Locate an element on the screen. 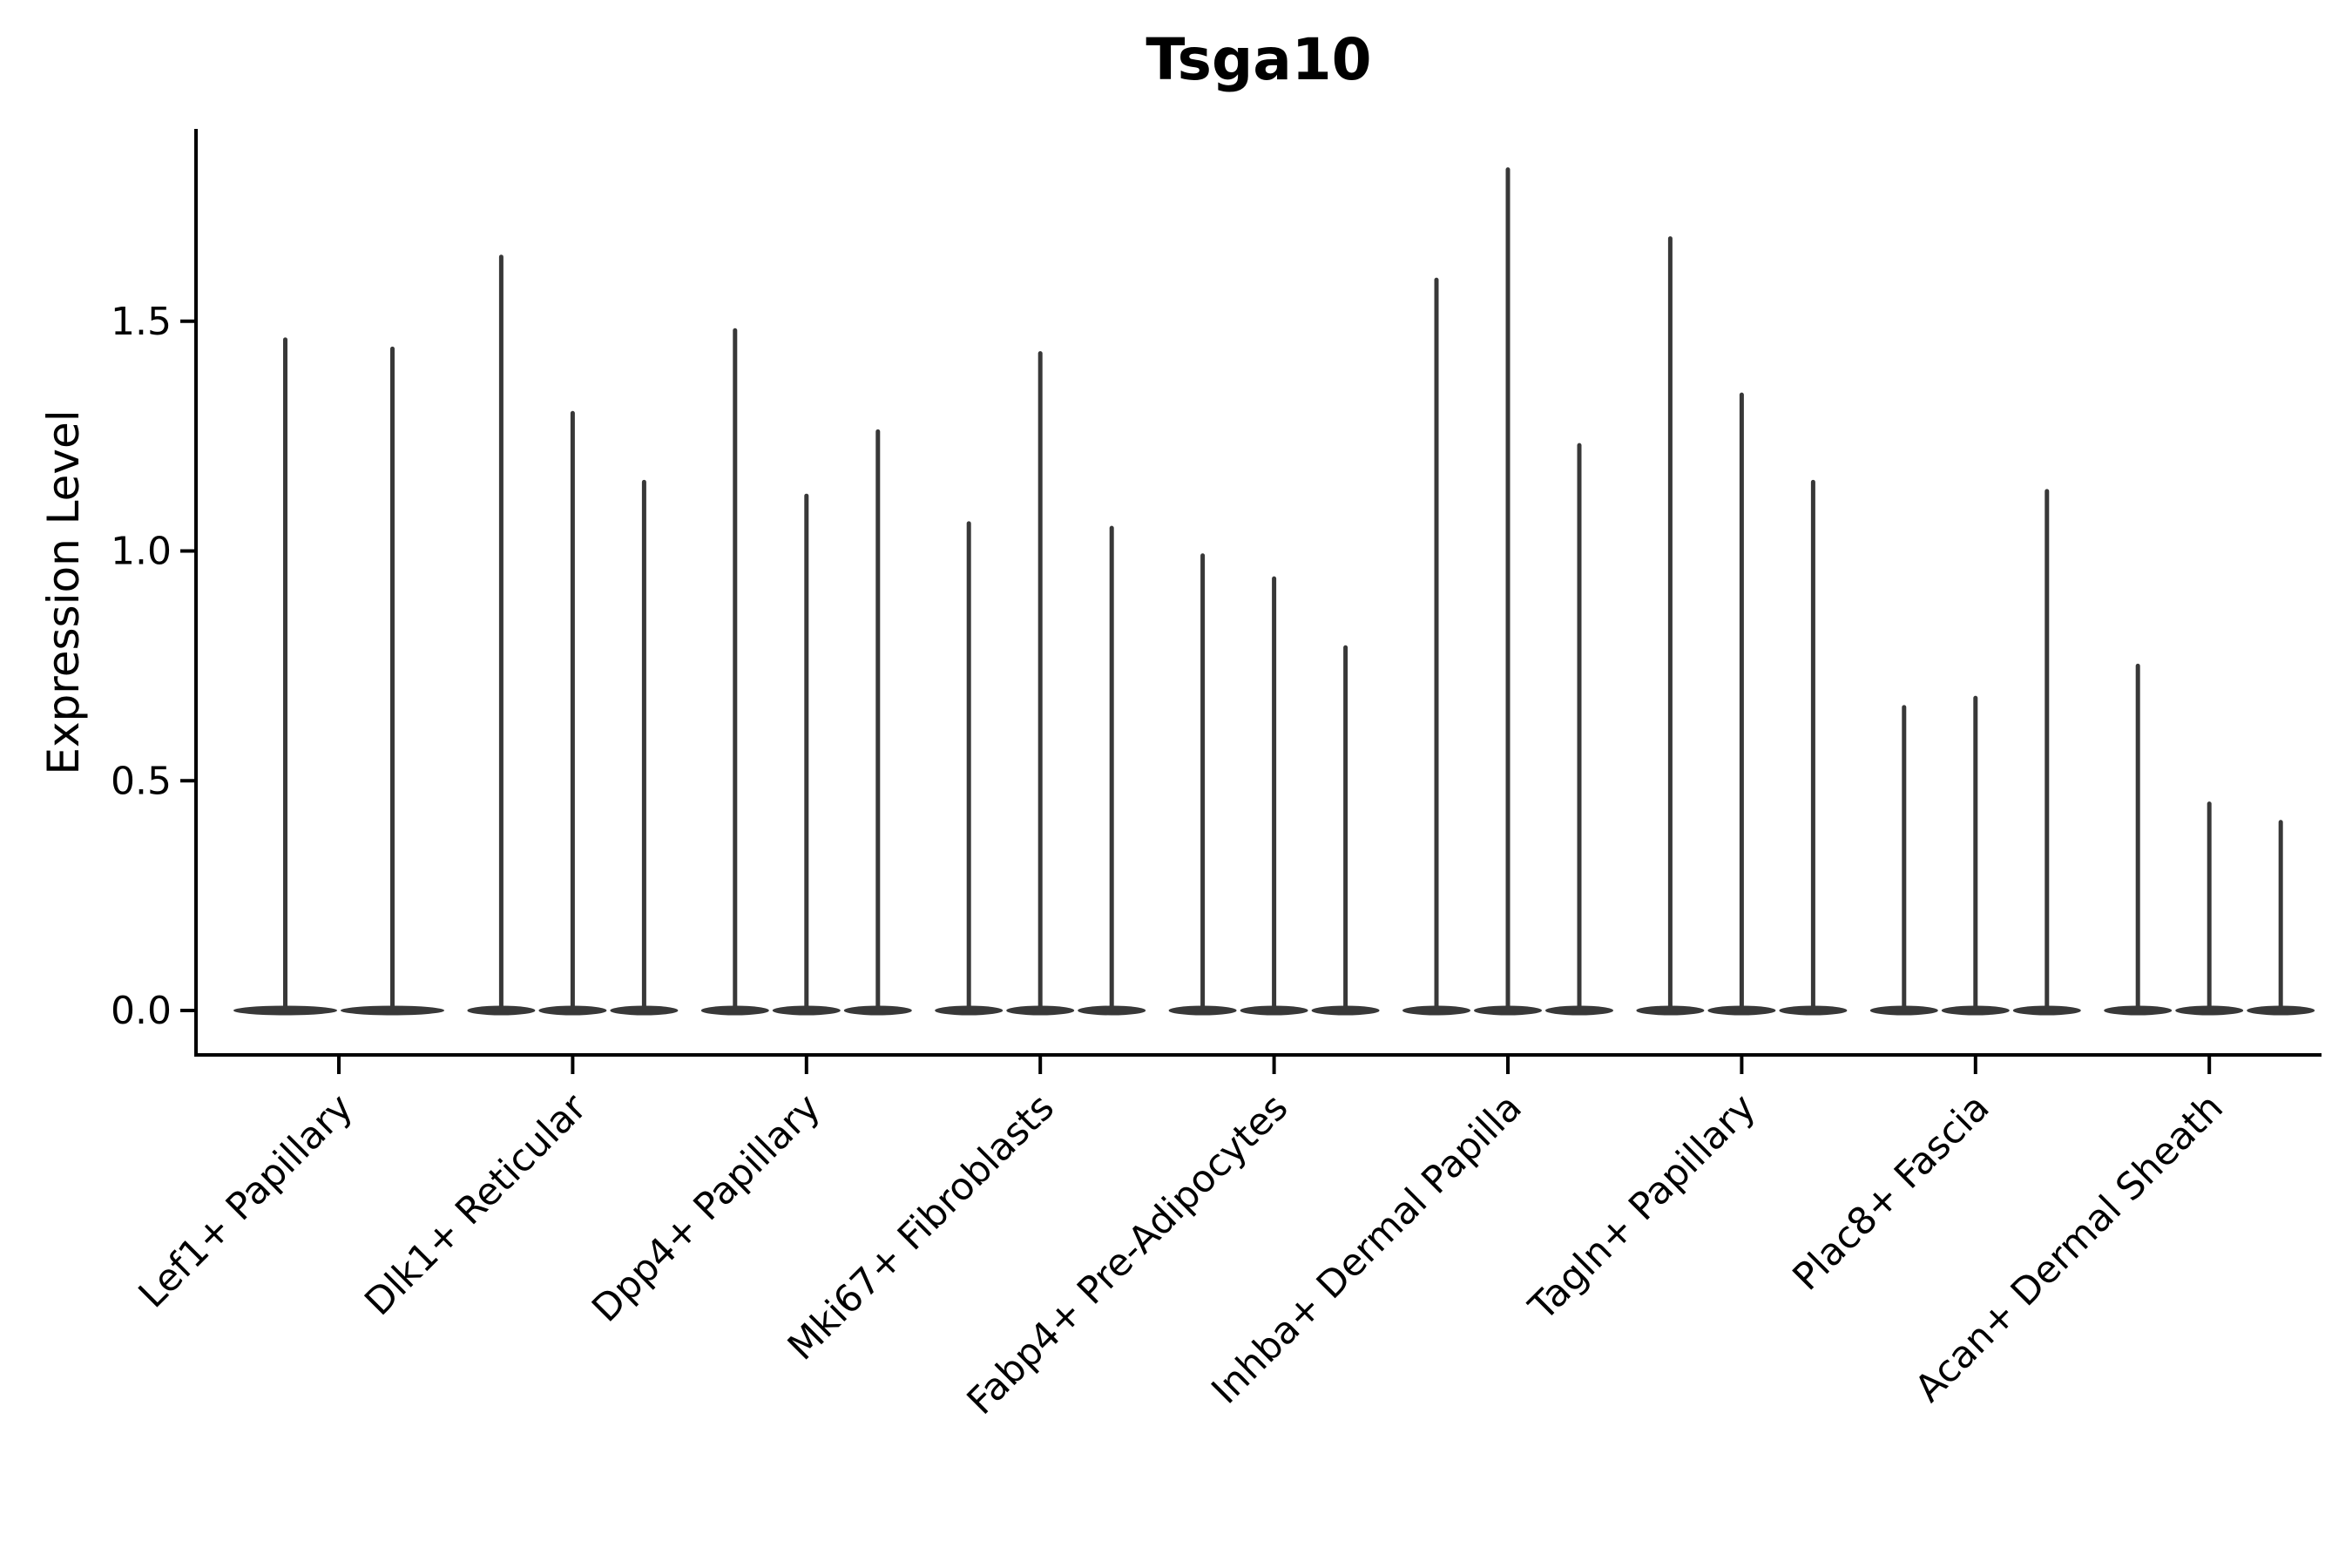  y-axis-title: Expression Level is located at coordinates (64, 592).